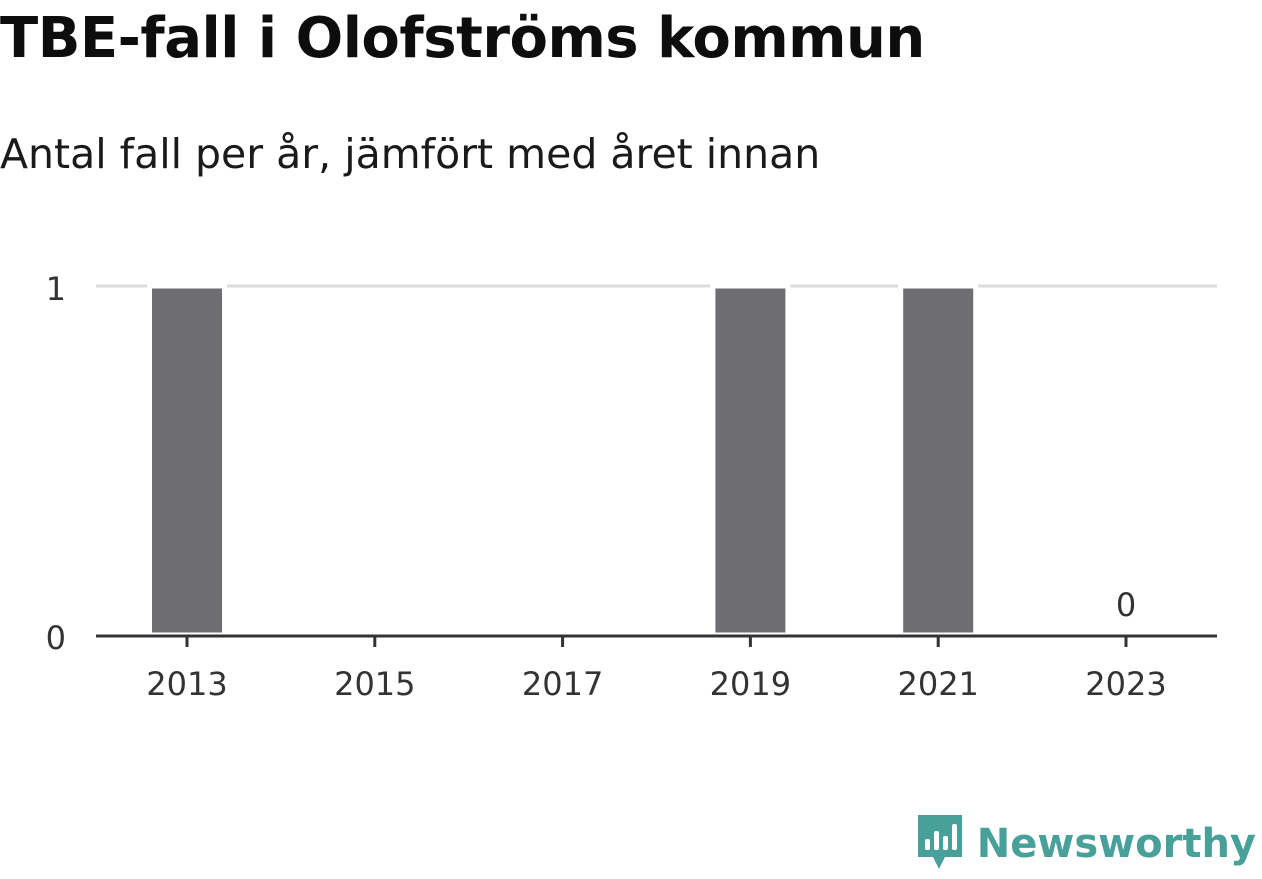 The image size is (1262, 879). What do you see at coordinates (1126, 605) in the screenshot?
I see `data-label: 0` at bounding box center [1126, 605].